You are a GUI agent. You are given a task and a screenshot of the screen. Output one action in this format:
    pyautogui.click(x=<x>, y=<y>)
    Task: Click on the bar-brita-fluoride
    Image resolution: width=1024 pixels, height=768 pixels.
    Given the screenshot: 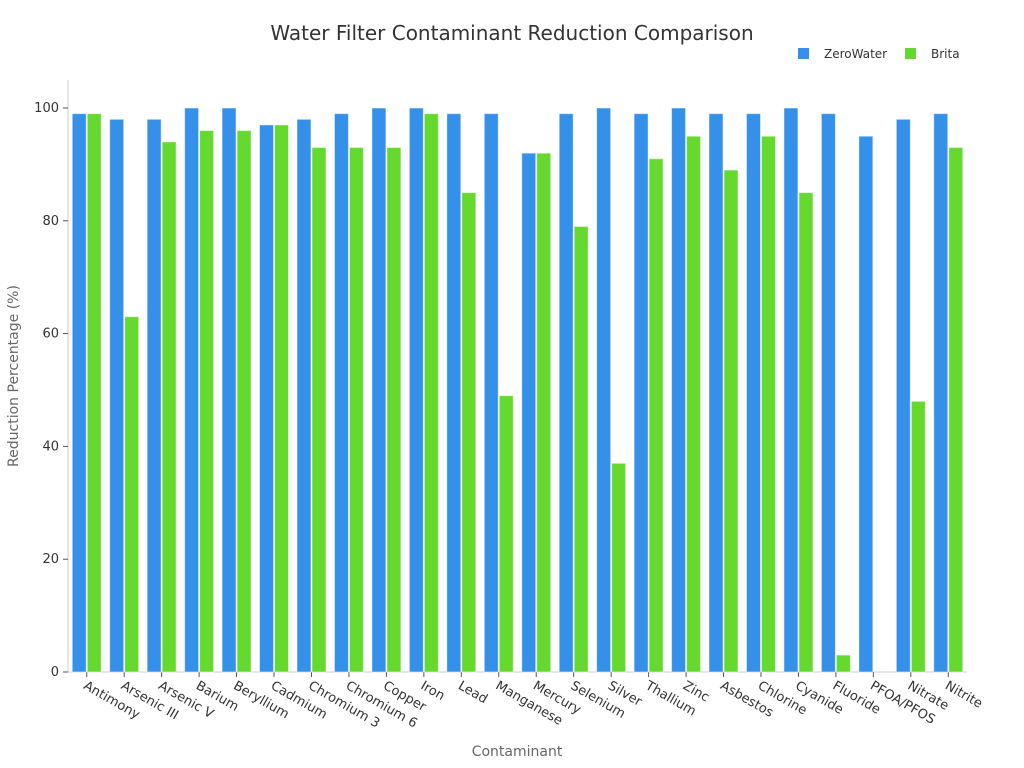 What is the action you would take?
    pyautogui.click(x=843, y=663)
    